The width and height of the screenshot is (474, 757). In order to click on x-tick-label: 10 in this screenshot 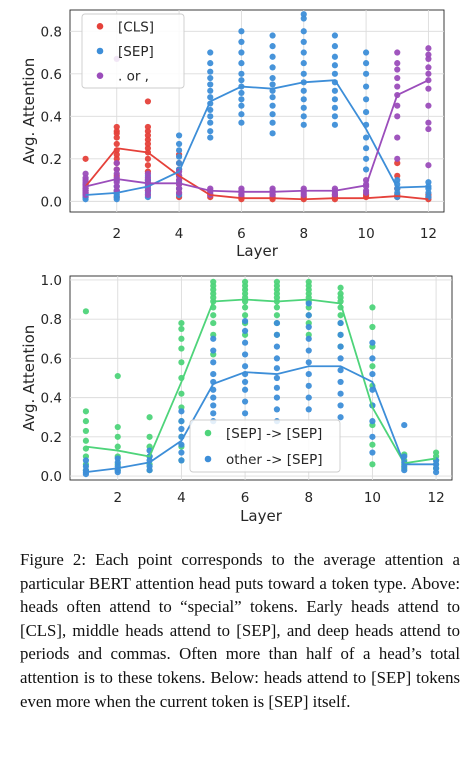, I will do `click(365, 234)`.